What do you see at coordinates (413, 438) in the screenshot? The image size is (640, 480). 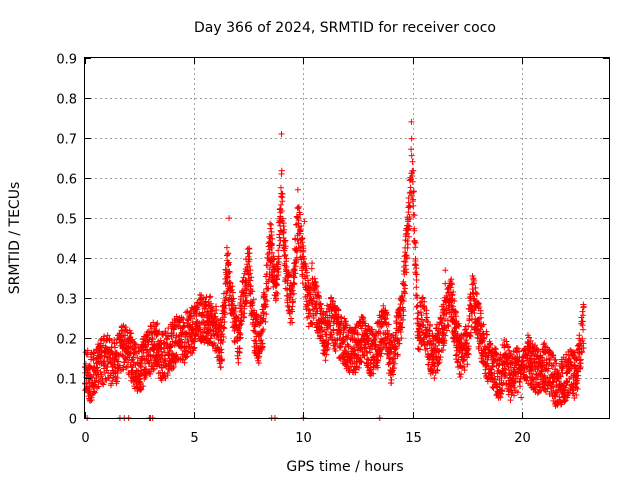 I see `x-tick-label: 15` at bounding box center [413, 438].